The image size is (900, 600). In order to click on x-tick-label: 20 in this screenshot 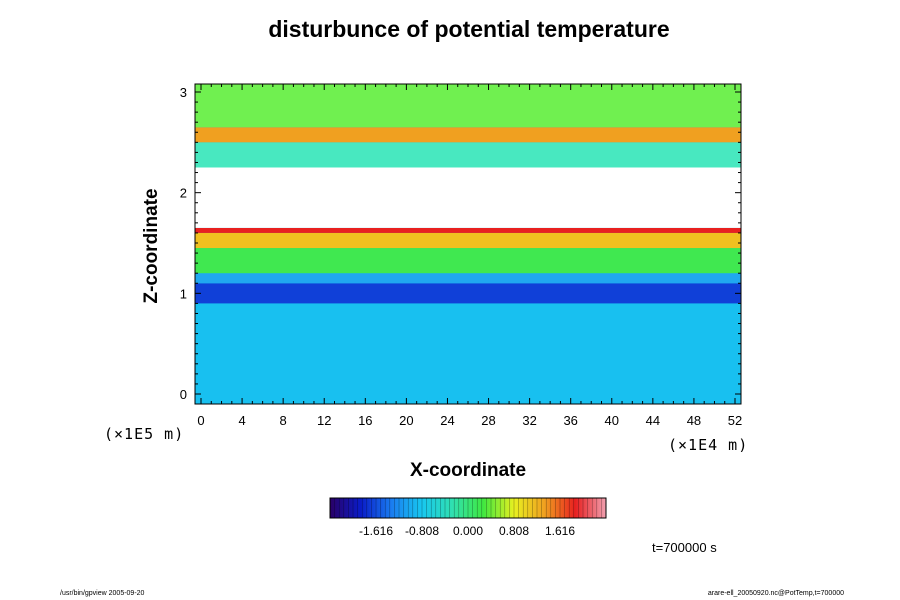, I will do `click(406, 420)`.